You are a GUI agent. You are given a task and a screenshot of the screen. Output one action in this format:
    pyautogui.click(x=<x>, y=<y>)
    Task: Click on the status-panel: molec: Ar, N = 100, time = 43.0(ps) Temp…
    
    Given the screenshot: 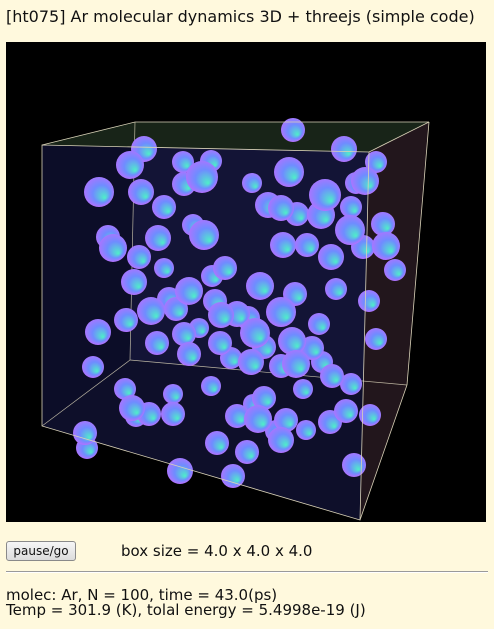 What is the action you would take?
    pyautogui.click(x=186, y=603)
    